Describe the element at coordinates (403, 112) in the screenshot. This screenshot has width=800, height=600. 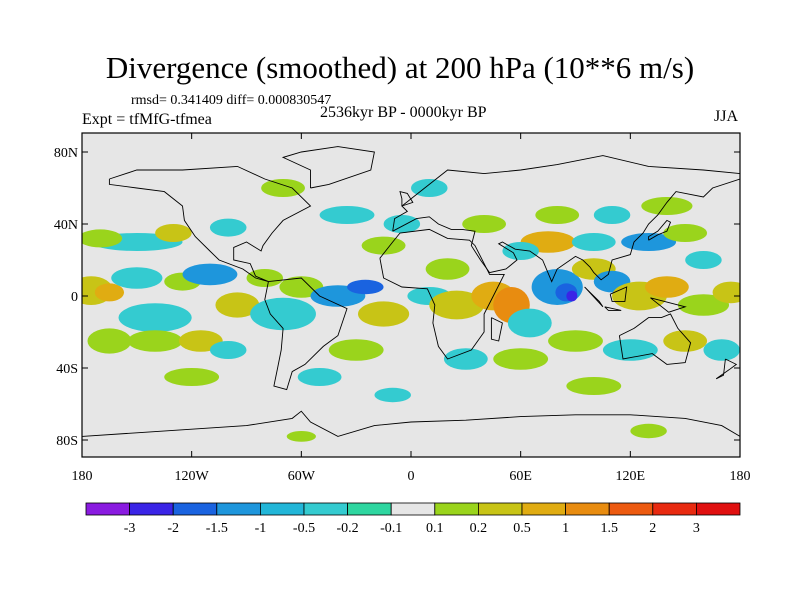
I see `period-label: 2536kyr BP - 0000kyr BP` at that location.